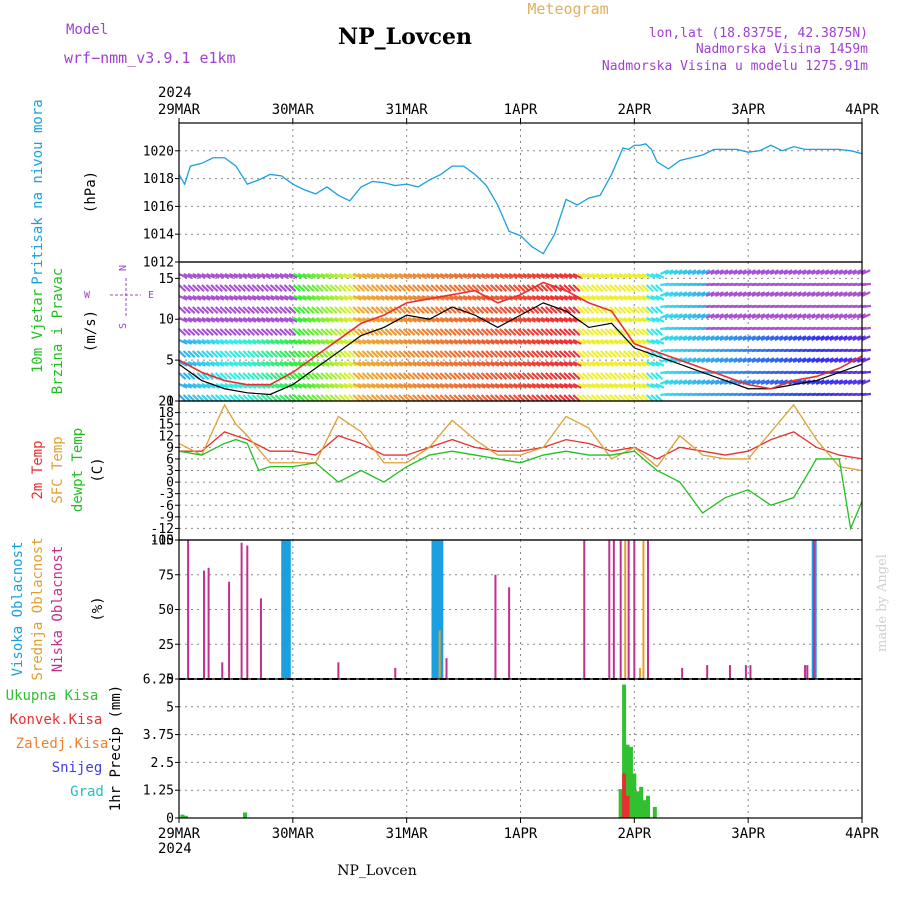  Describe the element at coordinates (166, 279) in the screenshot. I see `y-tick-label: 15` at that location.